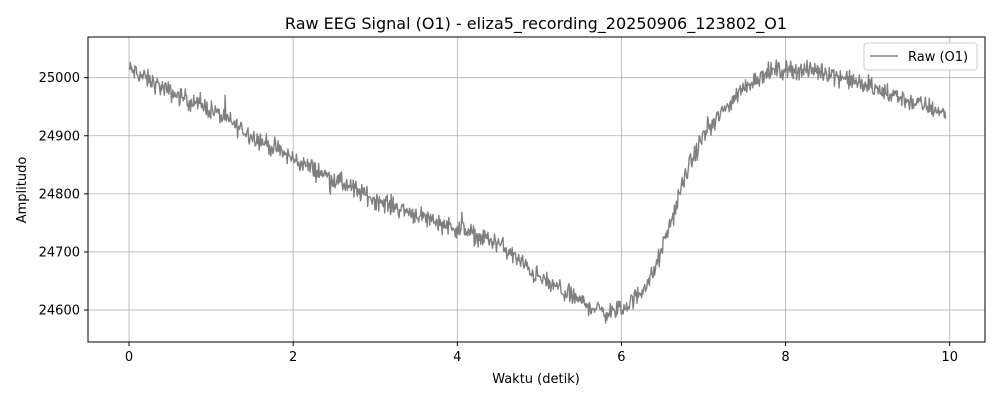 This screenshot has height=400, width=1000. I want to click on y-tick-label: 25000, so click(59, 78).